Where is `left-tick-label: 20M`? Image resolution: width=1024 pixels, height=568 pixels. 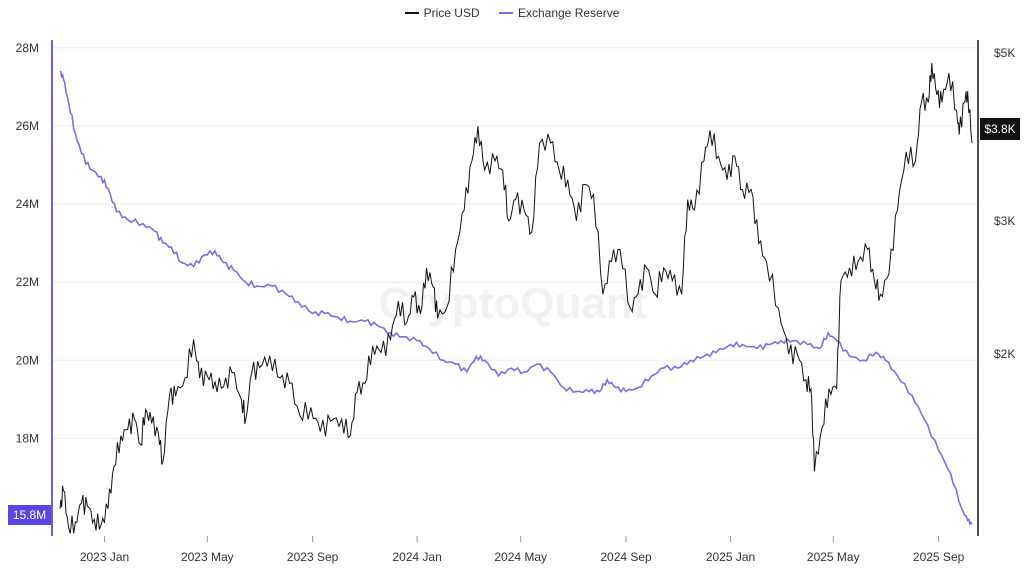
left-tick-label: 20M is located at coordinates (27, 360).